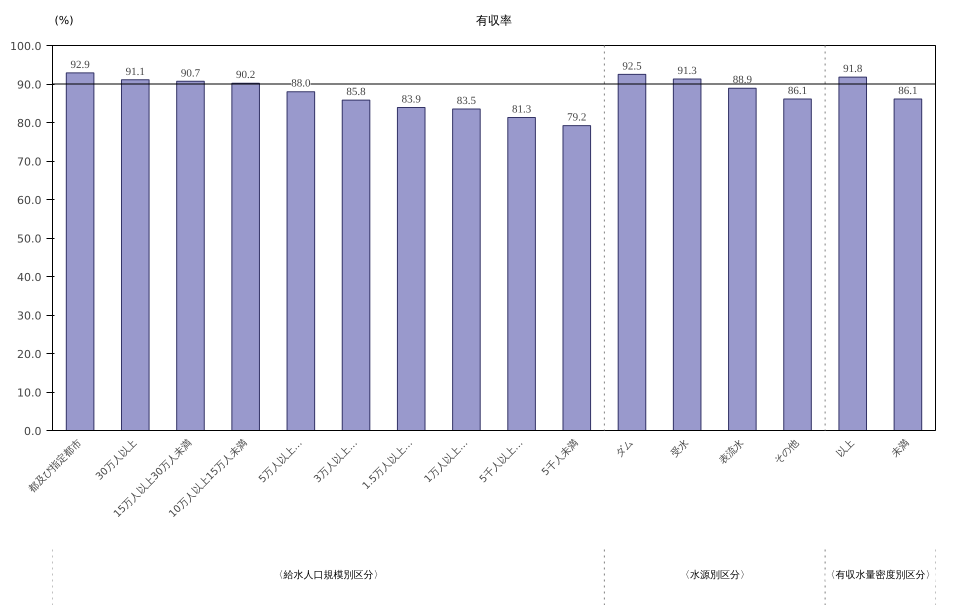 This screenshot has width=954, height=609. What do you see at coordinates (26, 46) in the screenshot?
I see `y-tick-label: 100.0` at bounding box center [26, 46].